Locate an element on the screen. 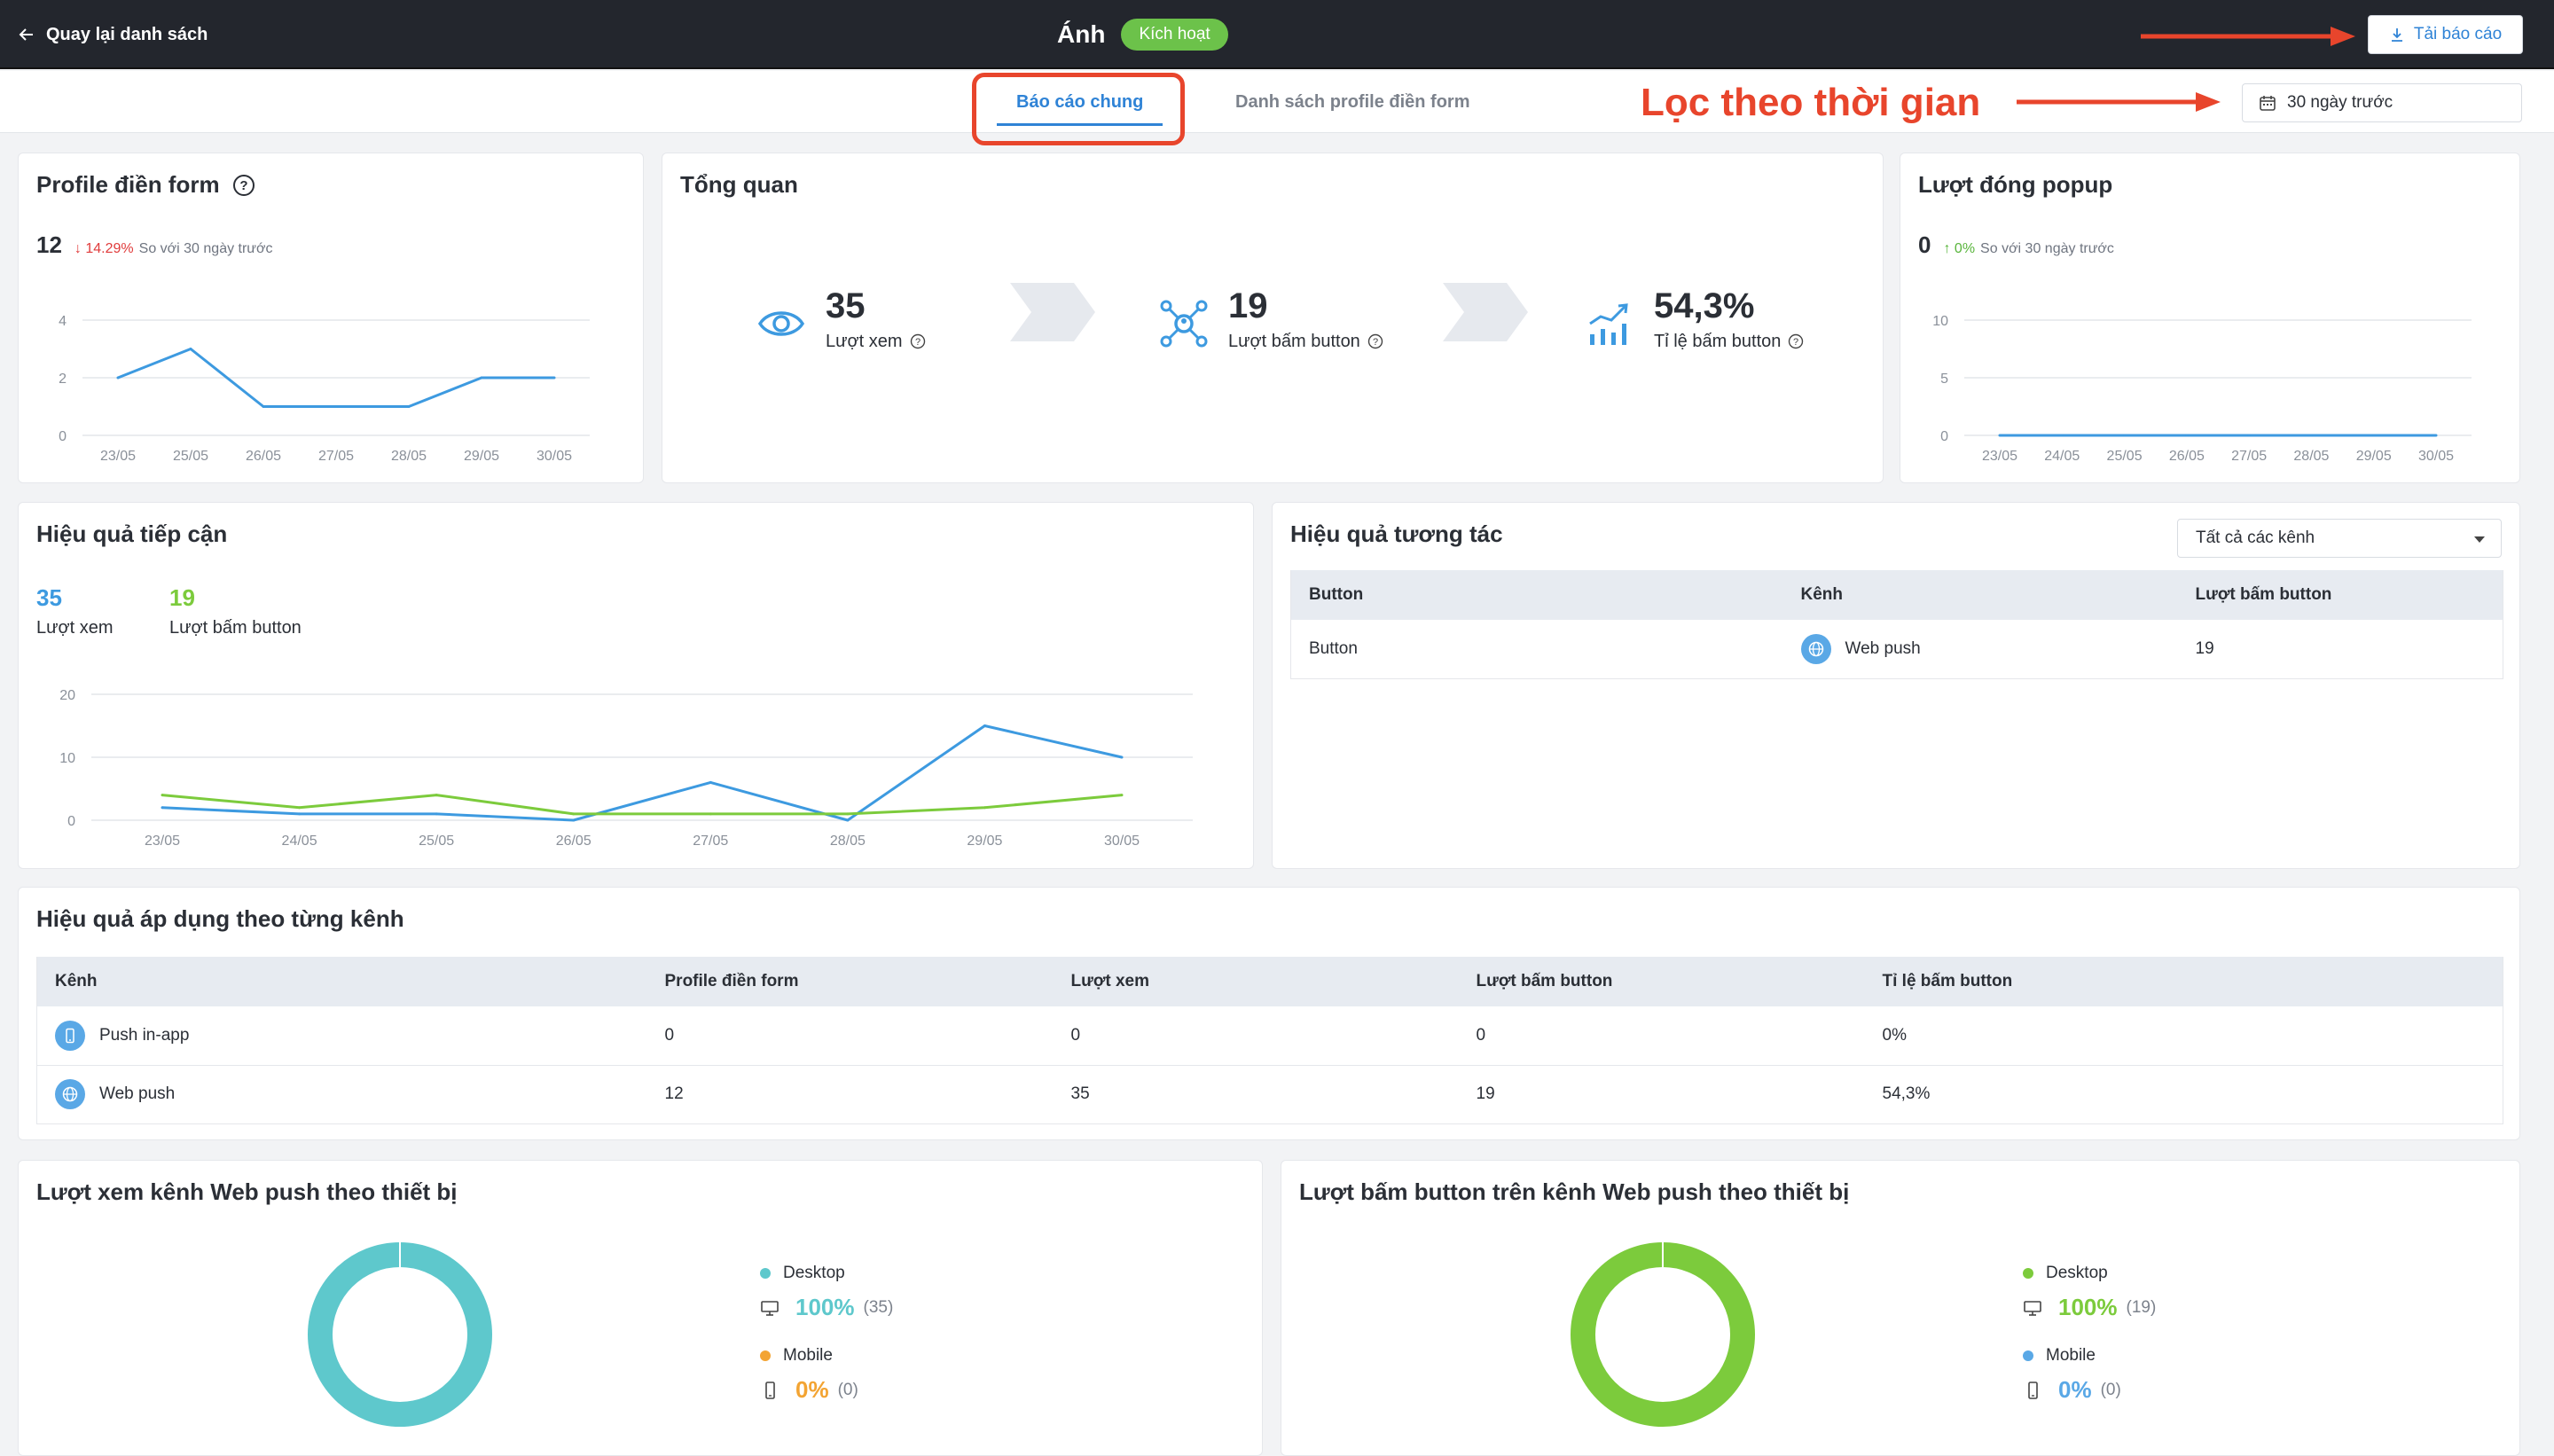 Image resolution: width=2554 pixels, height=1456 pixels. channel-name: Push in-app is located at coordinates (144, 1035).